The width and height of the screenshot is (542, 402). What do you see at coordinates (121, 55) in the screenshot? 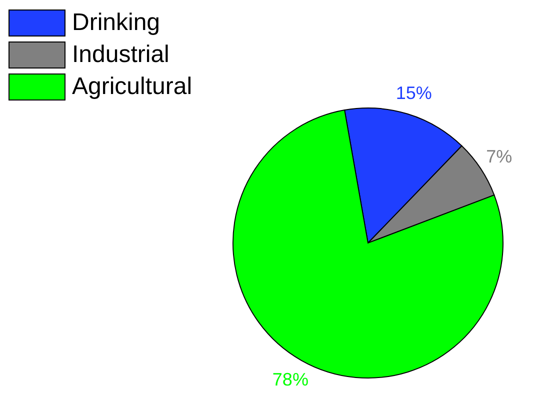
I see `legend-label: Industrial` at bounding box center [121, 55].